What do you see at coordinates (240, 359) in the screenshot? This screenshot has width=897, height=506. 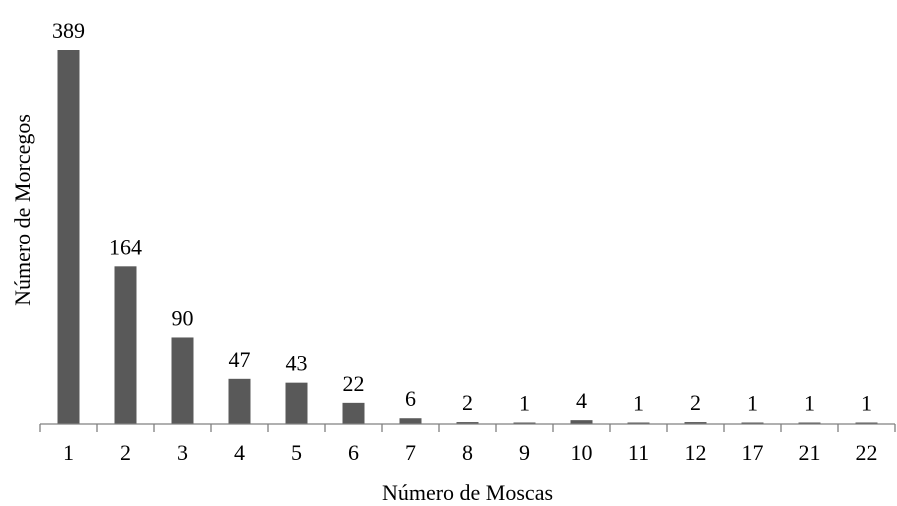 I see `data-label-4: 47` at bounding box center [240, 359].